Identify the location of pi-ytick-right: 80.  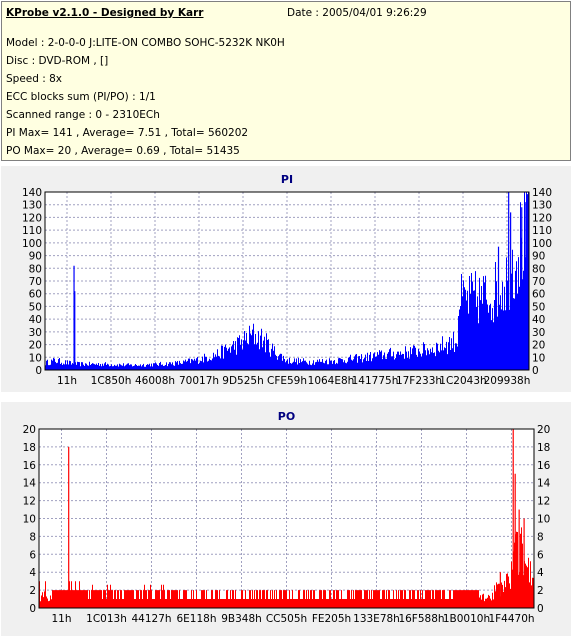
(538, 269).